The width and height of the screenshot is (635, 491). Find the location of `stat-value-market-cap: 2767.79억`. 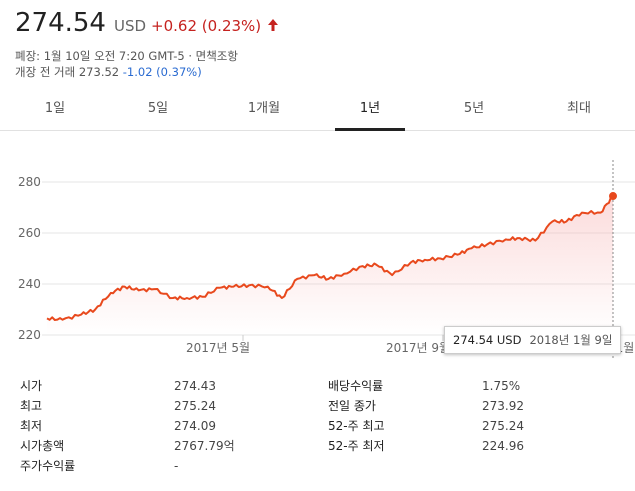

stat-value-market-cap: 2767.79억 is located at coordinates (204, 446).